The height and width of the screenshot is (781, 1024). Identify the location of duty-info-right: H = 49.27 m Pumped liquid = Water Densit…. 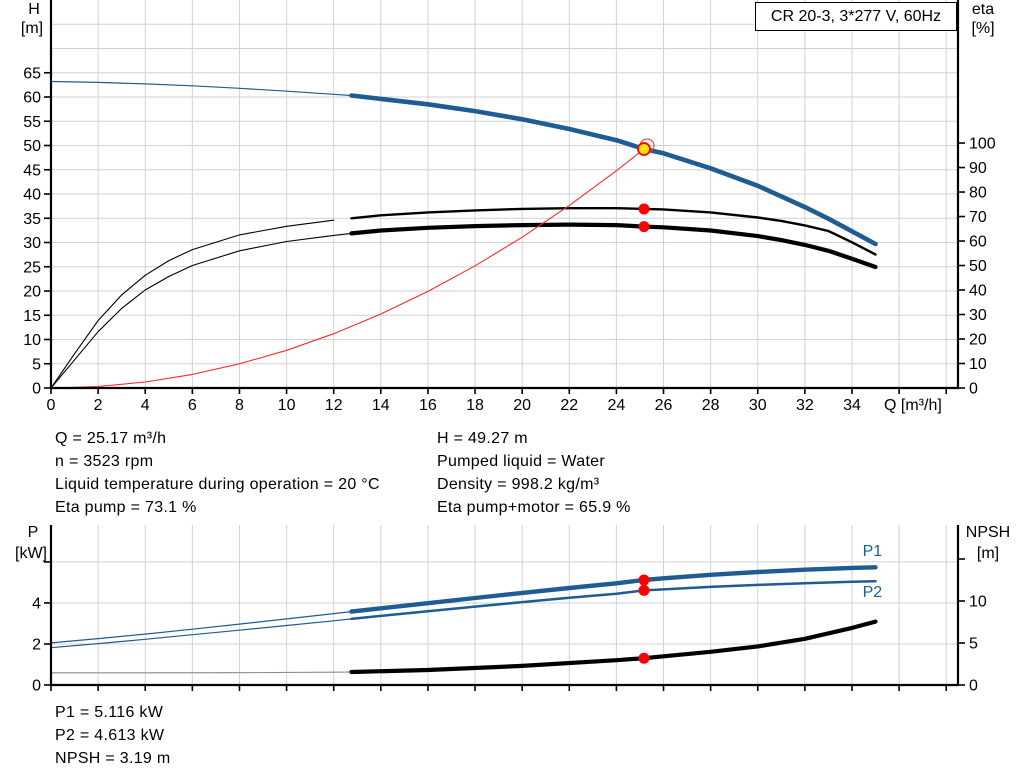
(534, 473).